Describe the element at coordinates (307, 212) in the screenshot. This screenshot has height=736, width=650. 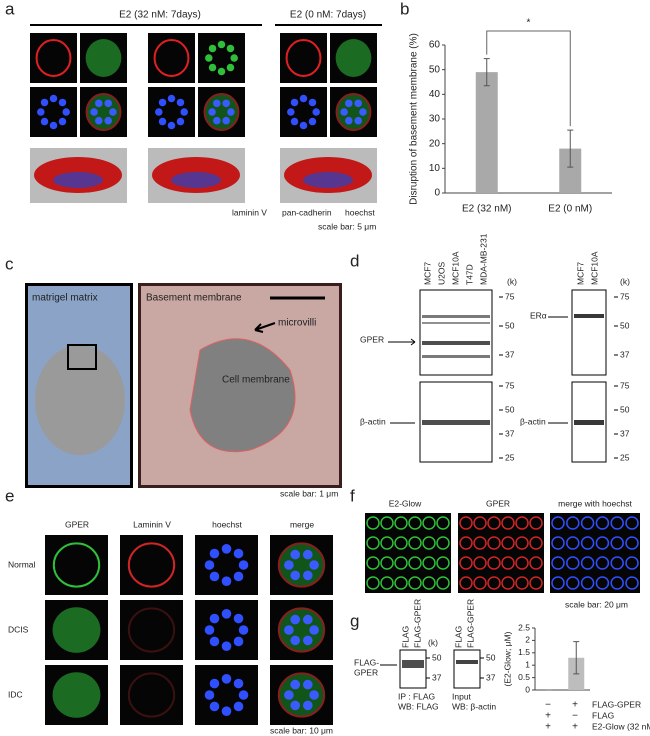
I see `legend-entry: pan-cadherin` at that location.